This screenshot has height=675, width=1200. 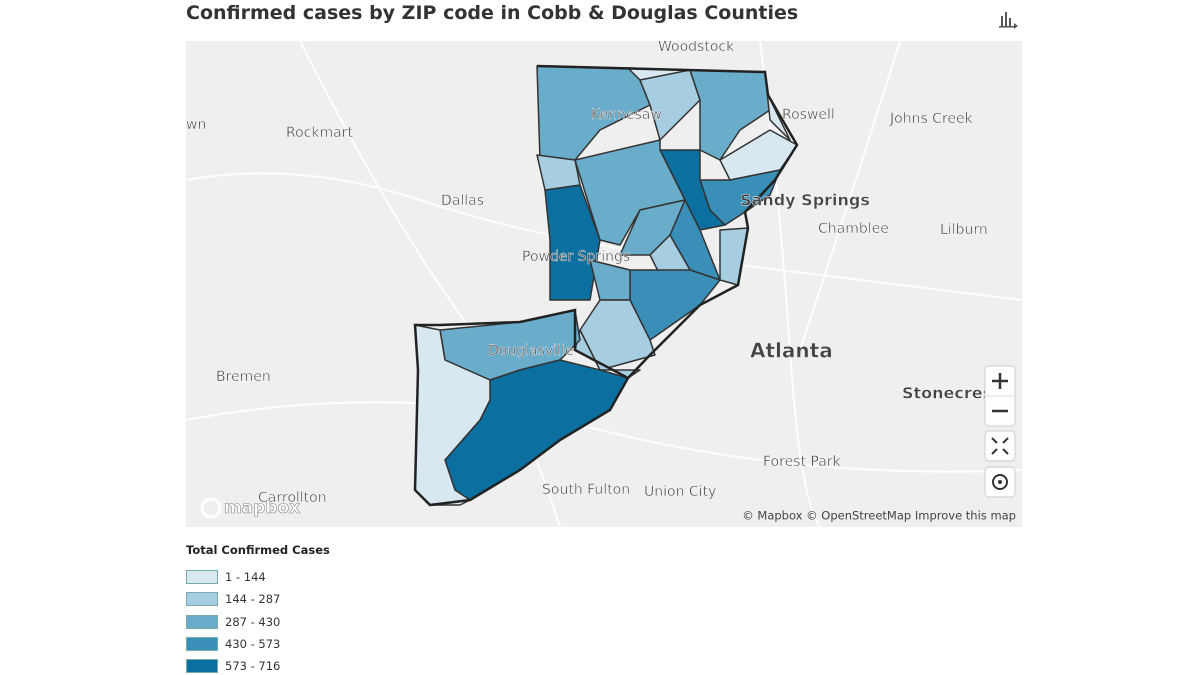 What do you see at coordinates (253, 621) in the screenshot?
I see `legend-label: 287 - 430` at bounding box center [253, 621].